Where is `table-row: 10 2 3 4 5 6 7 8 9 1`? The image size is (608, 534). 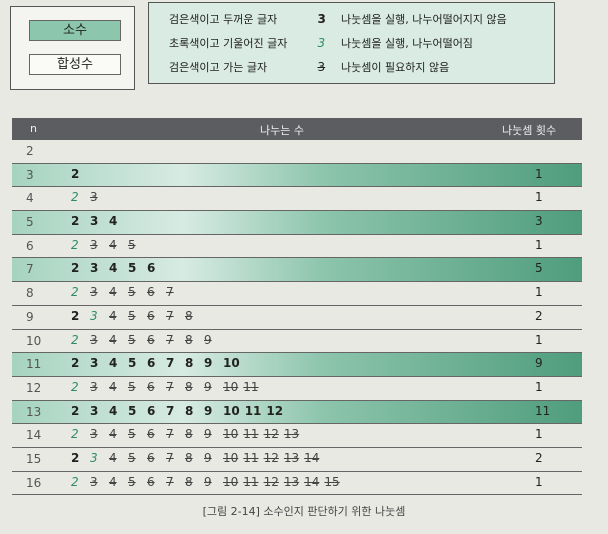 table-row: 10 2 3 4 5 6 7 8 9 1 is located at coordinates (297, 342).